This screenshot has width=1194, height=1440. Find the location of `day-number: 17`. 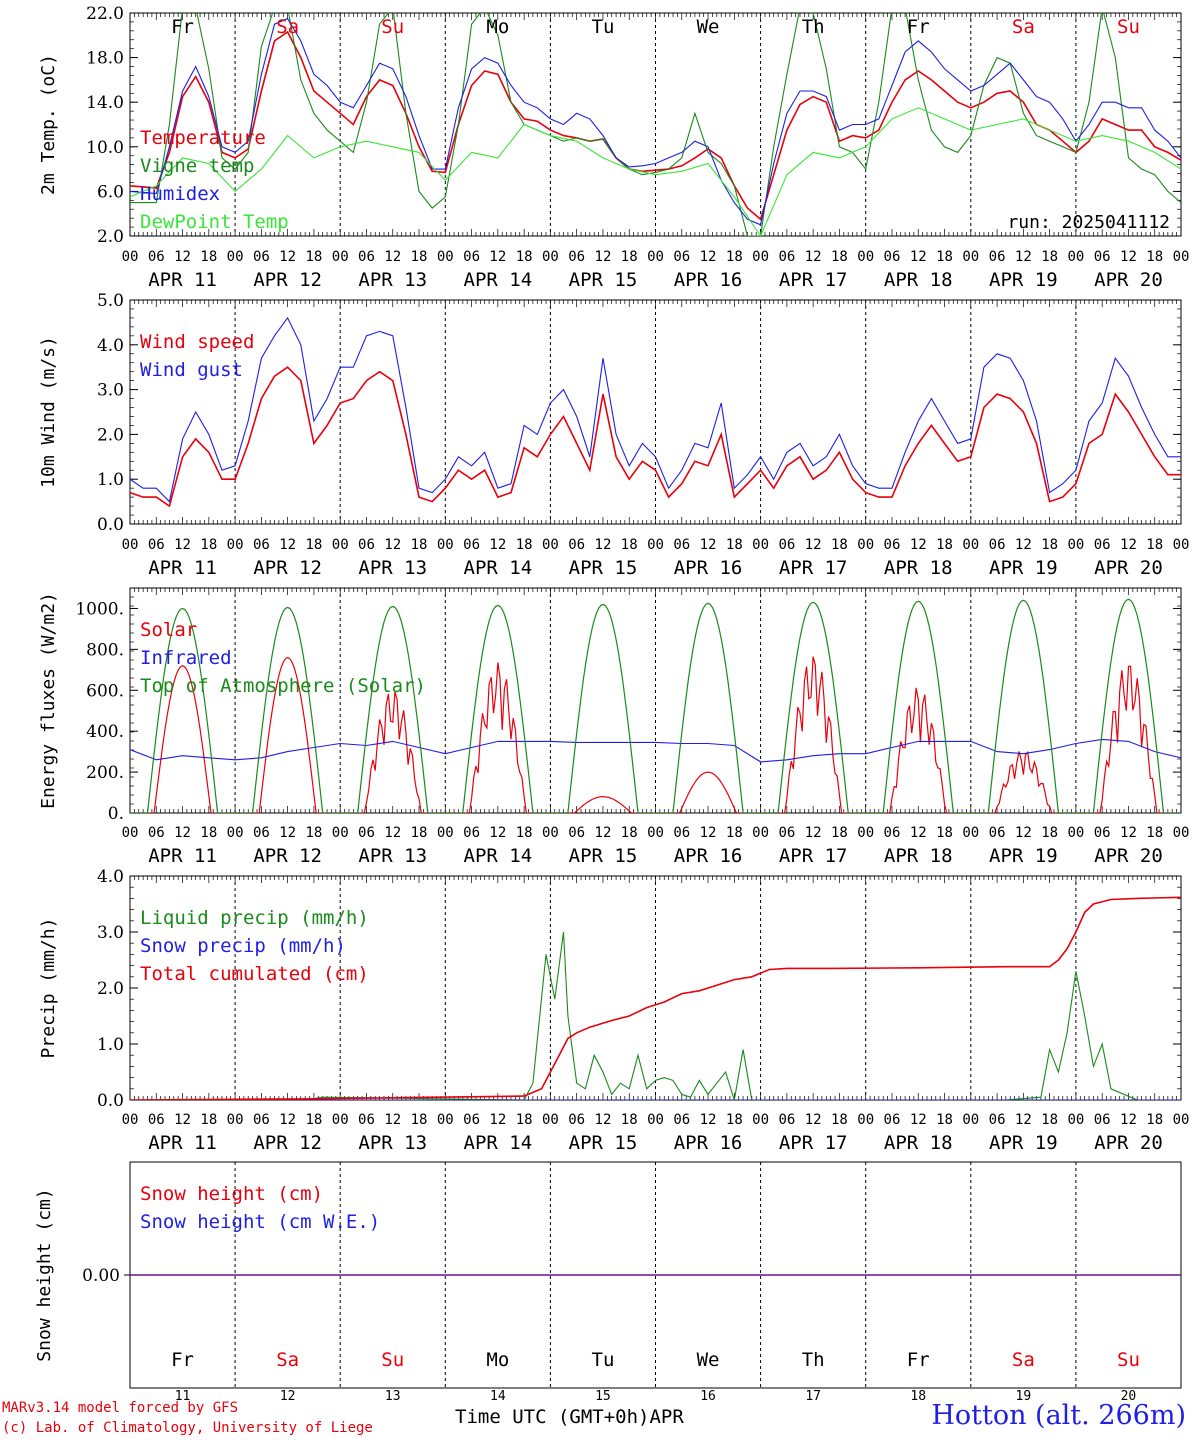

day-number: 17 is located at coordinates (813, 1396).